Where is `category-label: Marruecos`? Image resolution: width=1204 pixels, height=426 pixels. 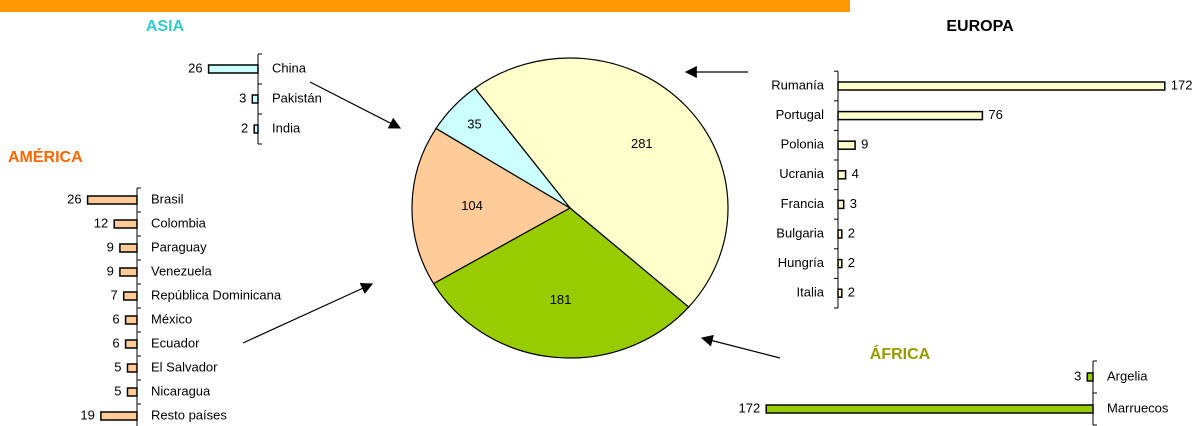
category-label: Marruecos is located at coordinates (1138, 407).